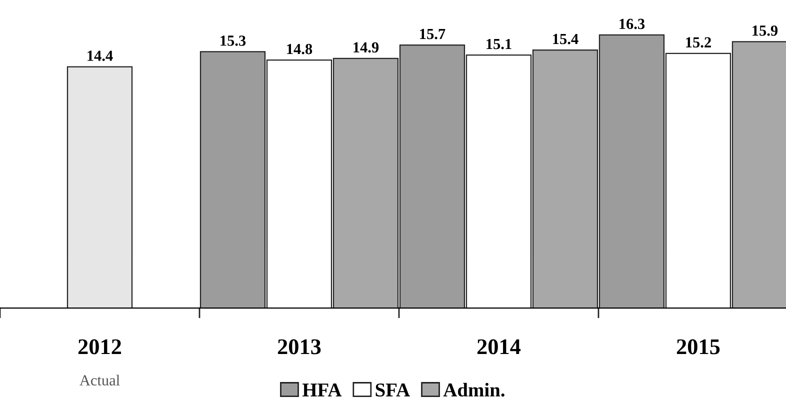 This screenshot has width=786, height=418. What do you see at coordinates (299, 346) in the screenshot?
I see `x-tick-label: 2013` at bounding box center [299, 346].